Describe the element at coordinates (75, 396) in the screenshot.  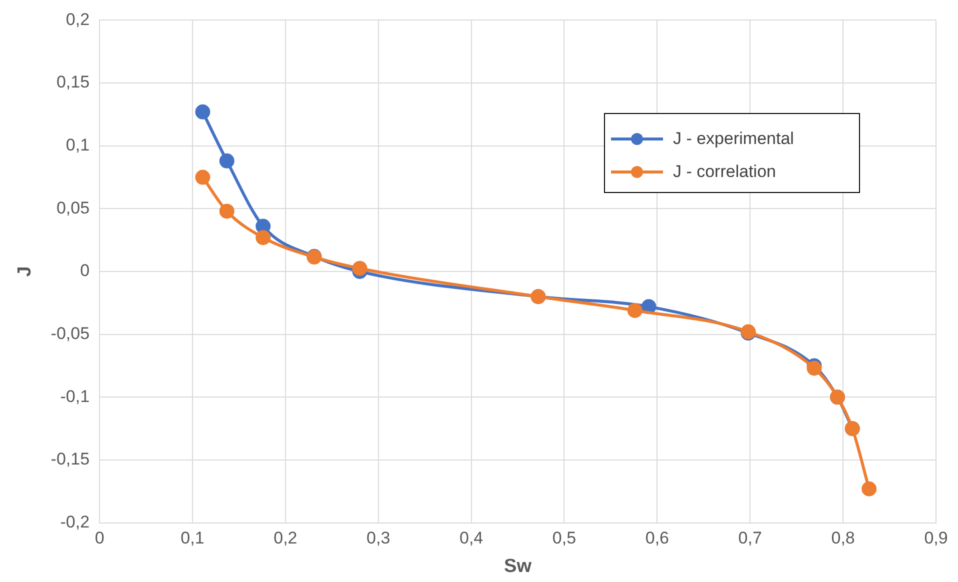
I see `y-tick-label: -0,1` at that location.